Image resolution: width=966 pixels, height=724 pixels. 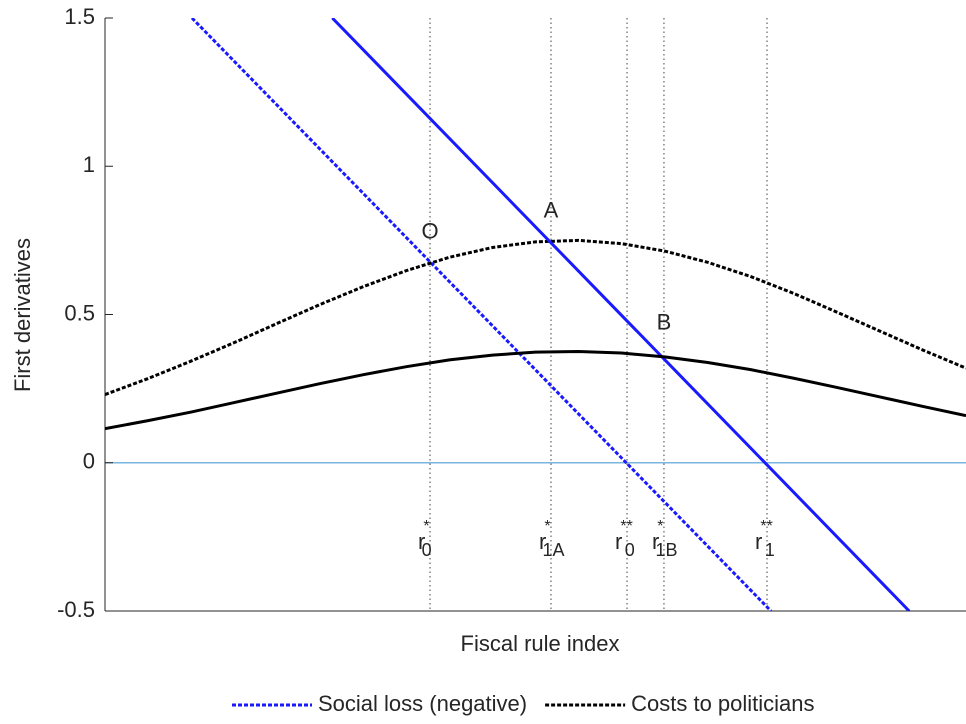 I want to click on marker-label: r** 0, so click(x=625, y=539).